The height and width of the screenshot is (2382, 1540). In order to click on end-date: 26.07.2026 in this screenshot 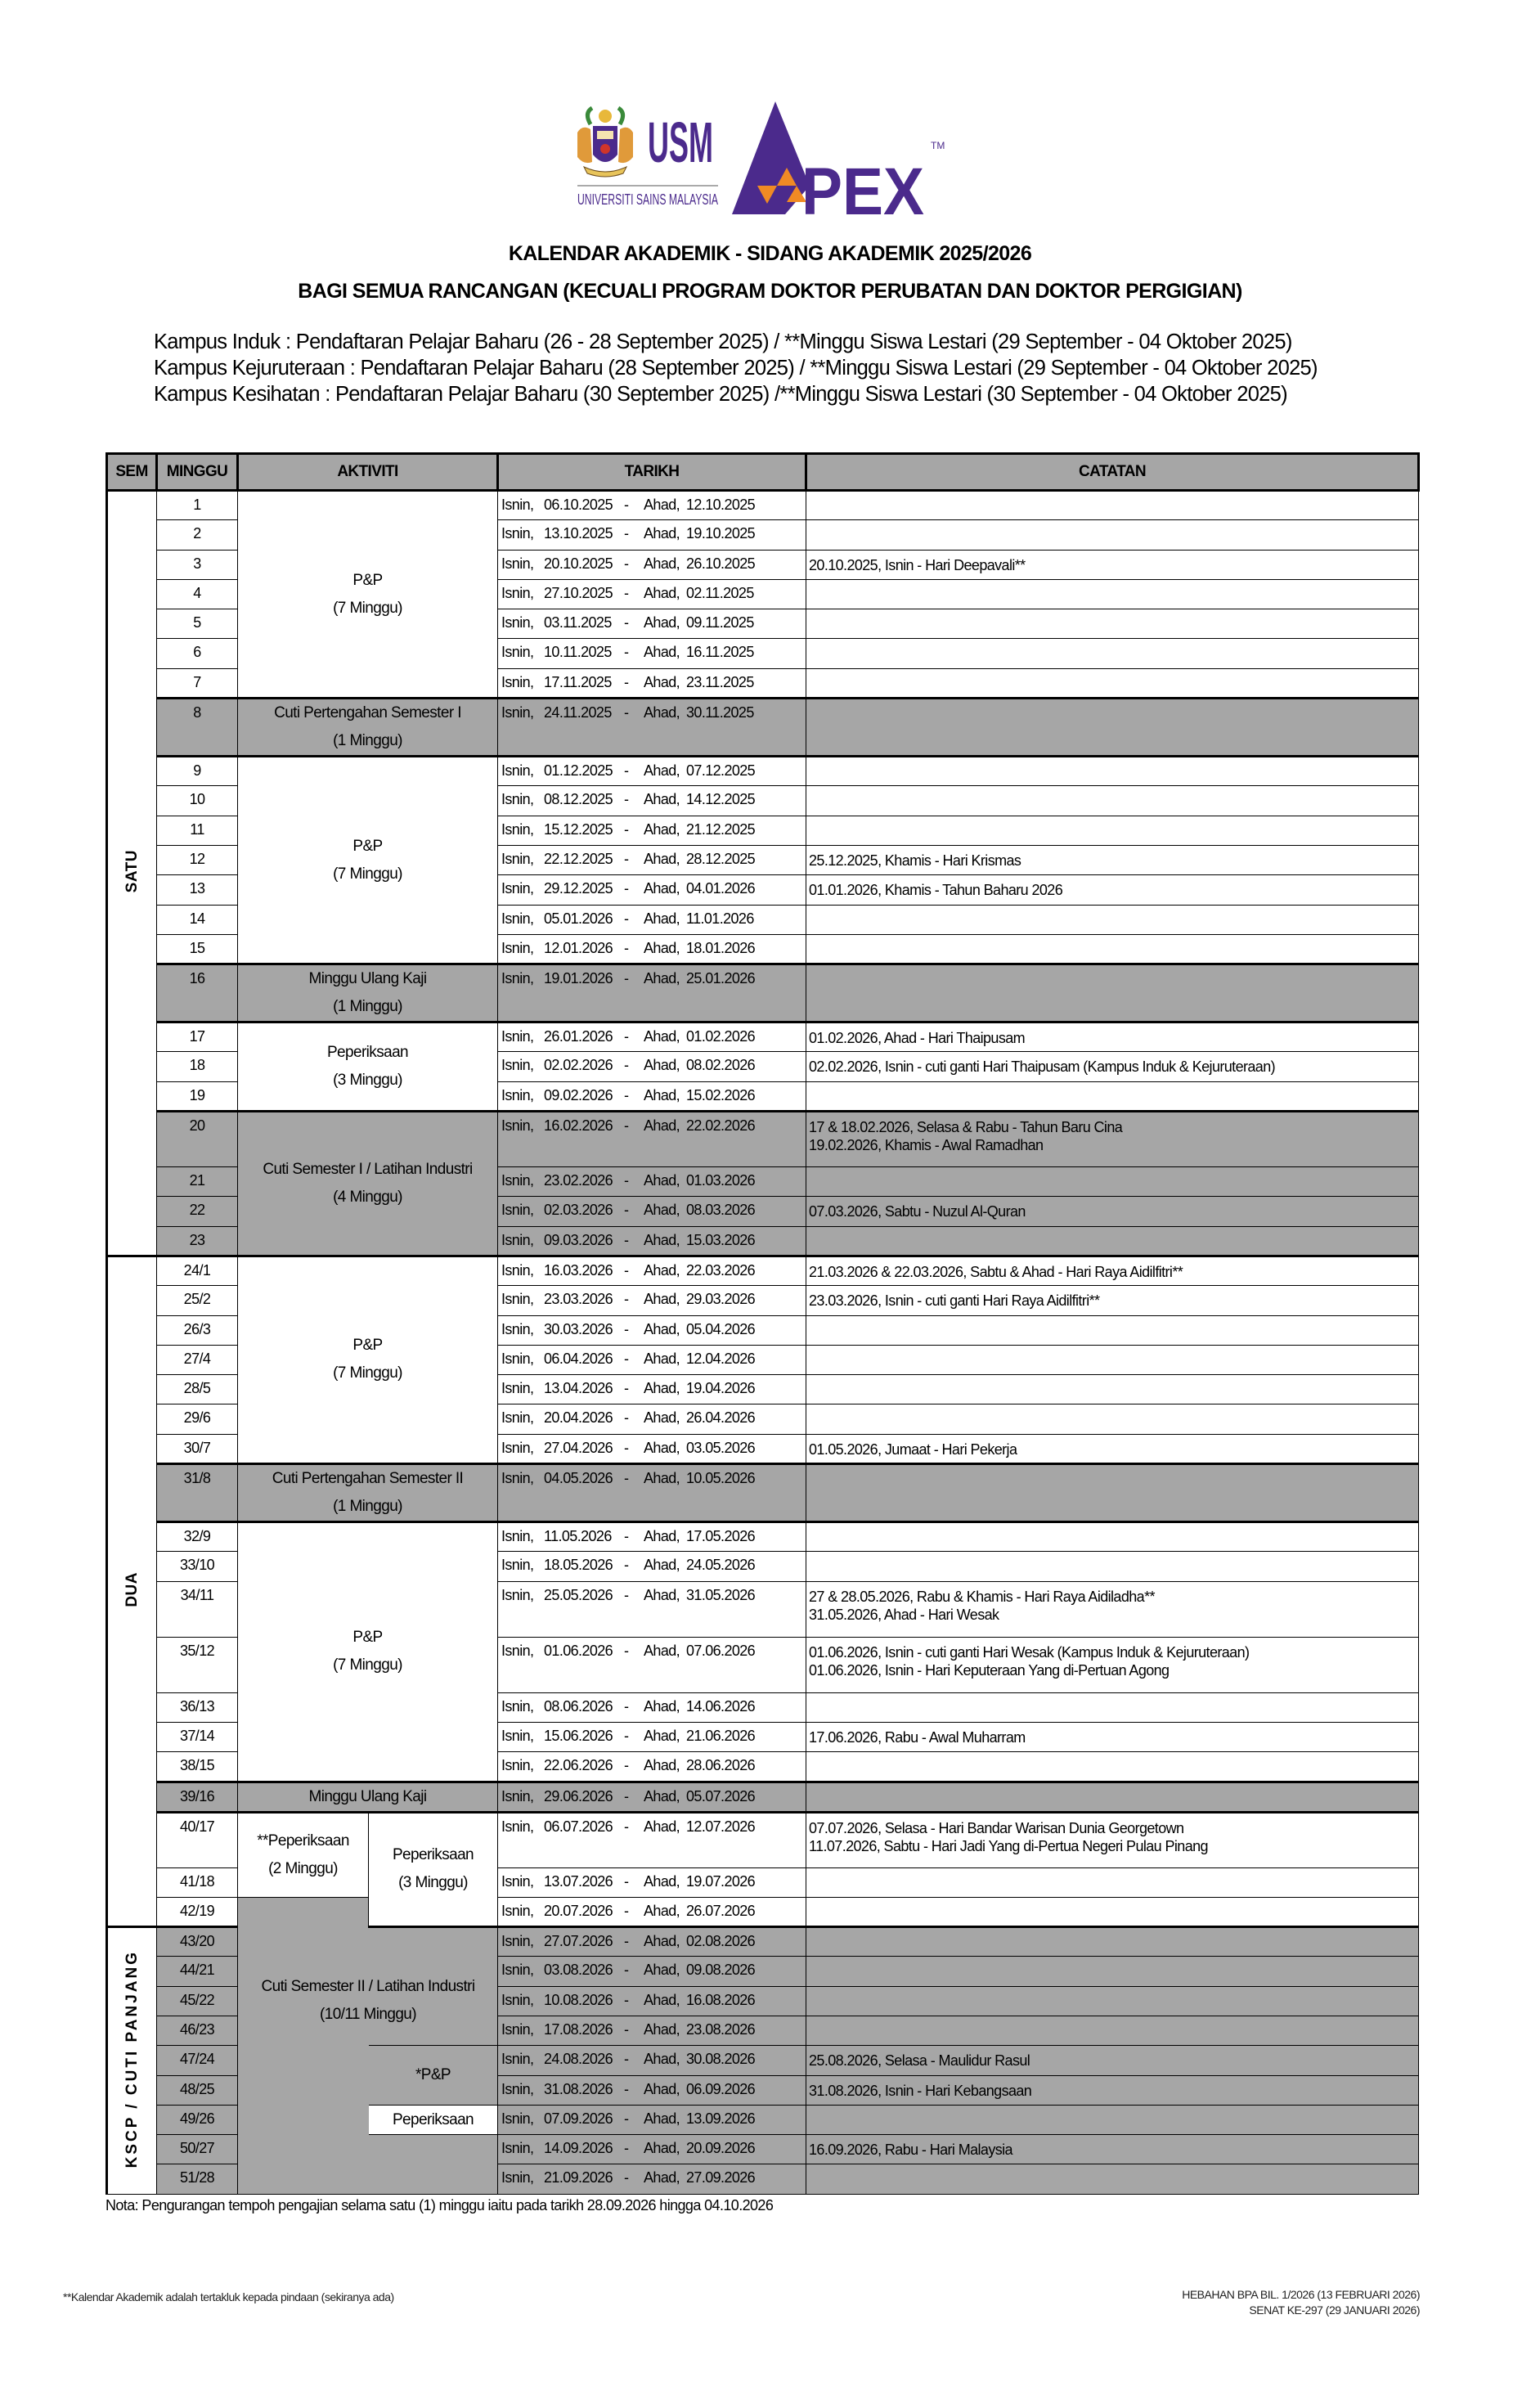, I will do `click(721, 1910)`.